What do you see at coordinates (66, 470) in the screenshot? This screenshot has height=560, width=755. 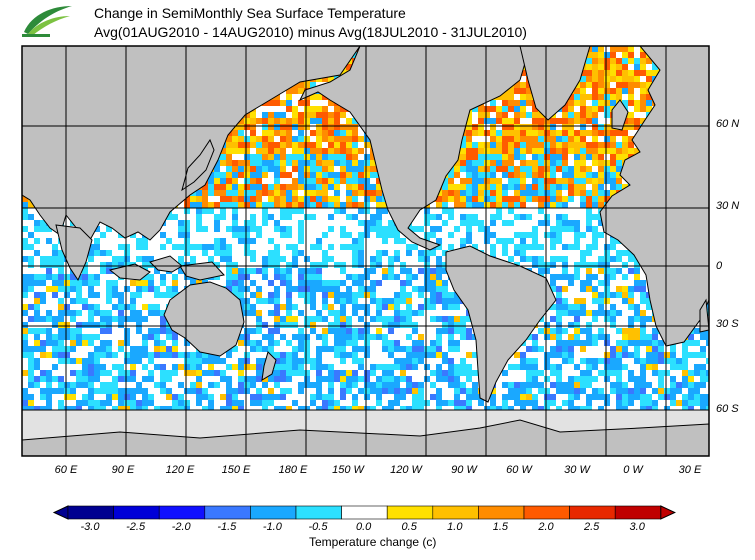 I see `longitude-label: 60 E` at bounding box center [66, 470].